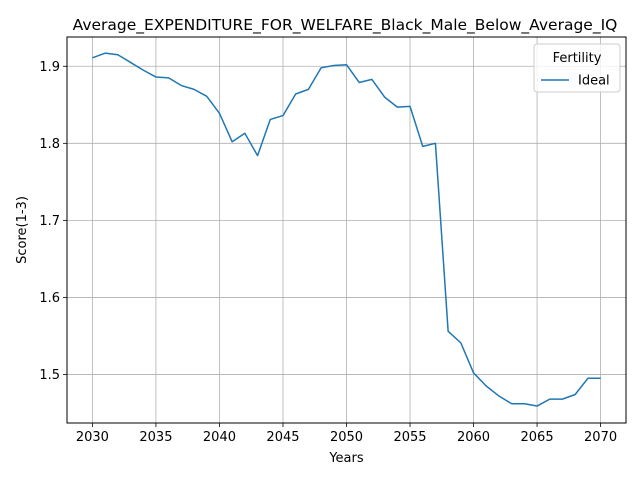  What do you see at coordinates (577, 58) in the screenshot?
I see `legend-title: Fertility` at bounding box center [577, 58].